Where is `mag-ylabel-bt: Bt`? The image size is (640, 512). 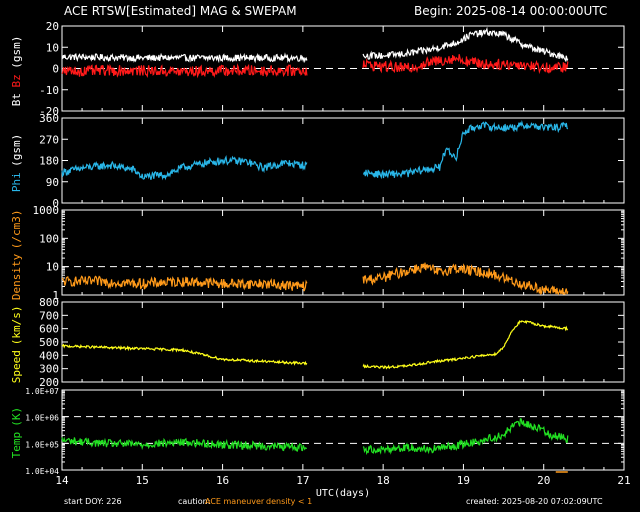
mag-ylabel-bt: Bt is located at coordinates (16, 99).